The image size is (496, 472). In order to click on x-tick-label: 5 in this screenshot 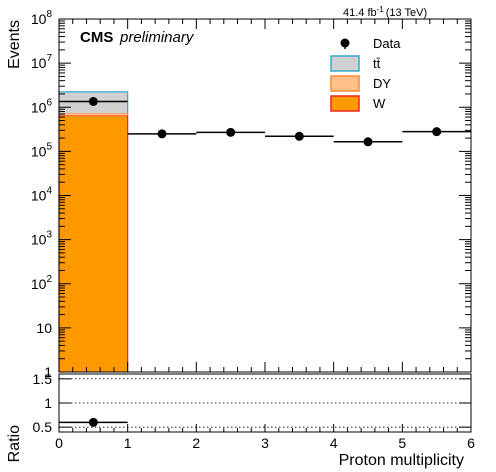, I will do `click(402, 443)`.